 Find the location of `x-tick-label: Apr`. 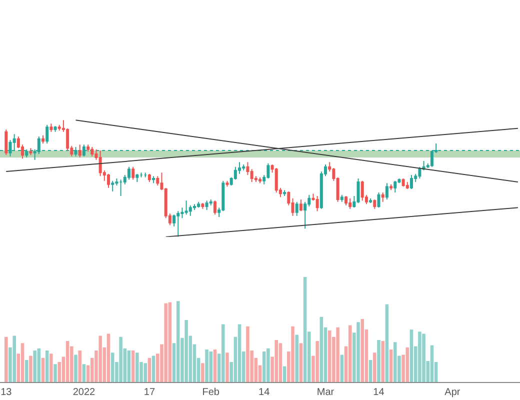

x-tick-label: Apr is located at coordinates (452, 392).